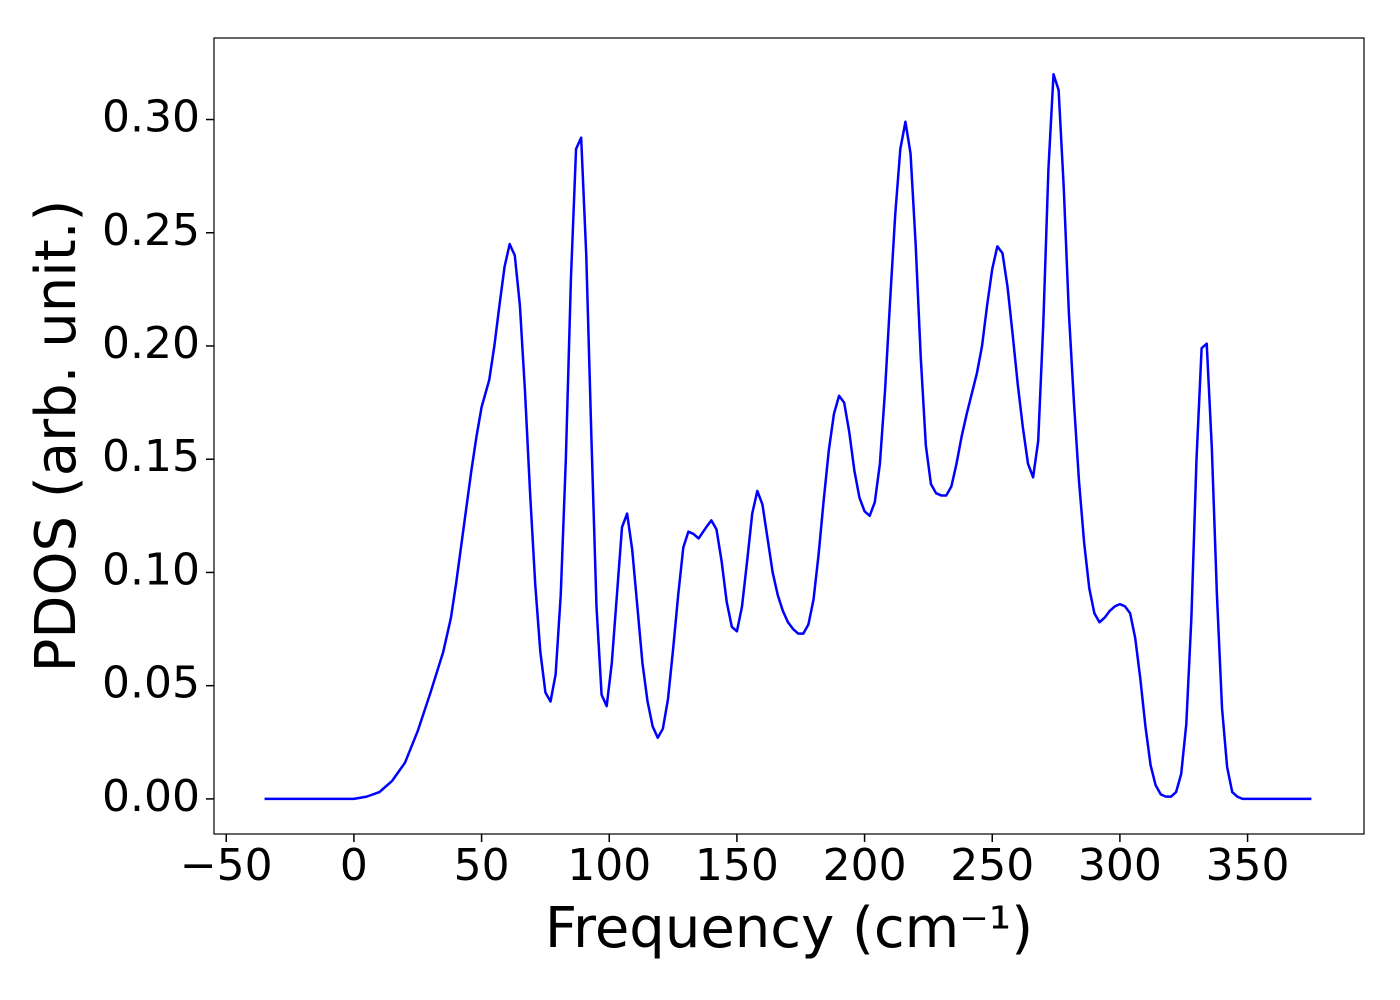 The image size is (1400, 1000). Describe the element at coordinates (865, 865) in the screenshot. I see `x-tick-label: 200` at that location.